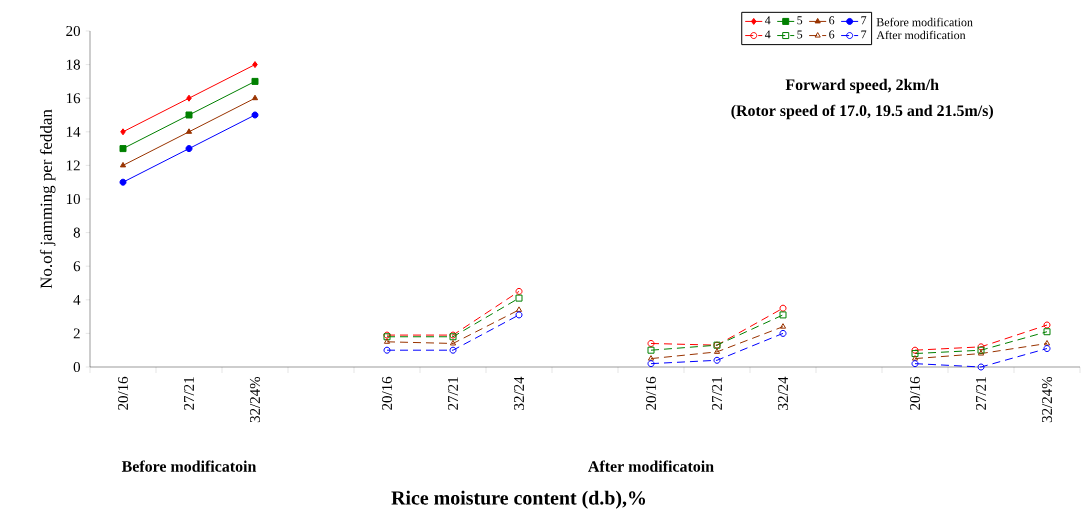  I want to click on annotation: After modification, so click(921, 35).